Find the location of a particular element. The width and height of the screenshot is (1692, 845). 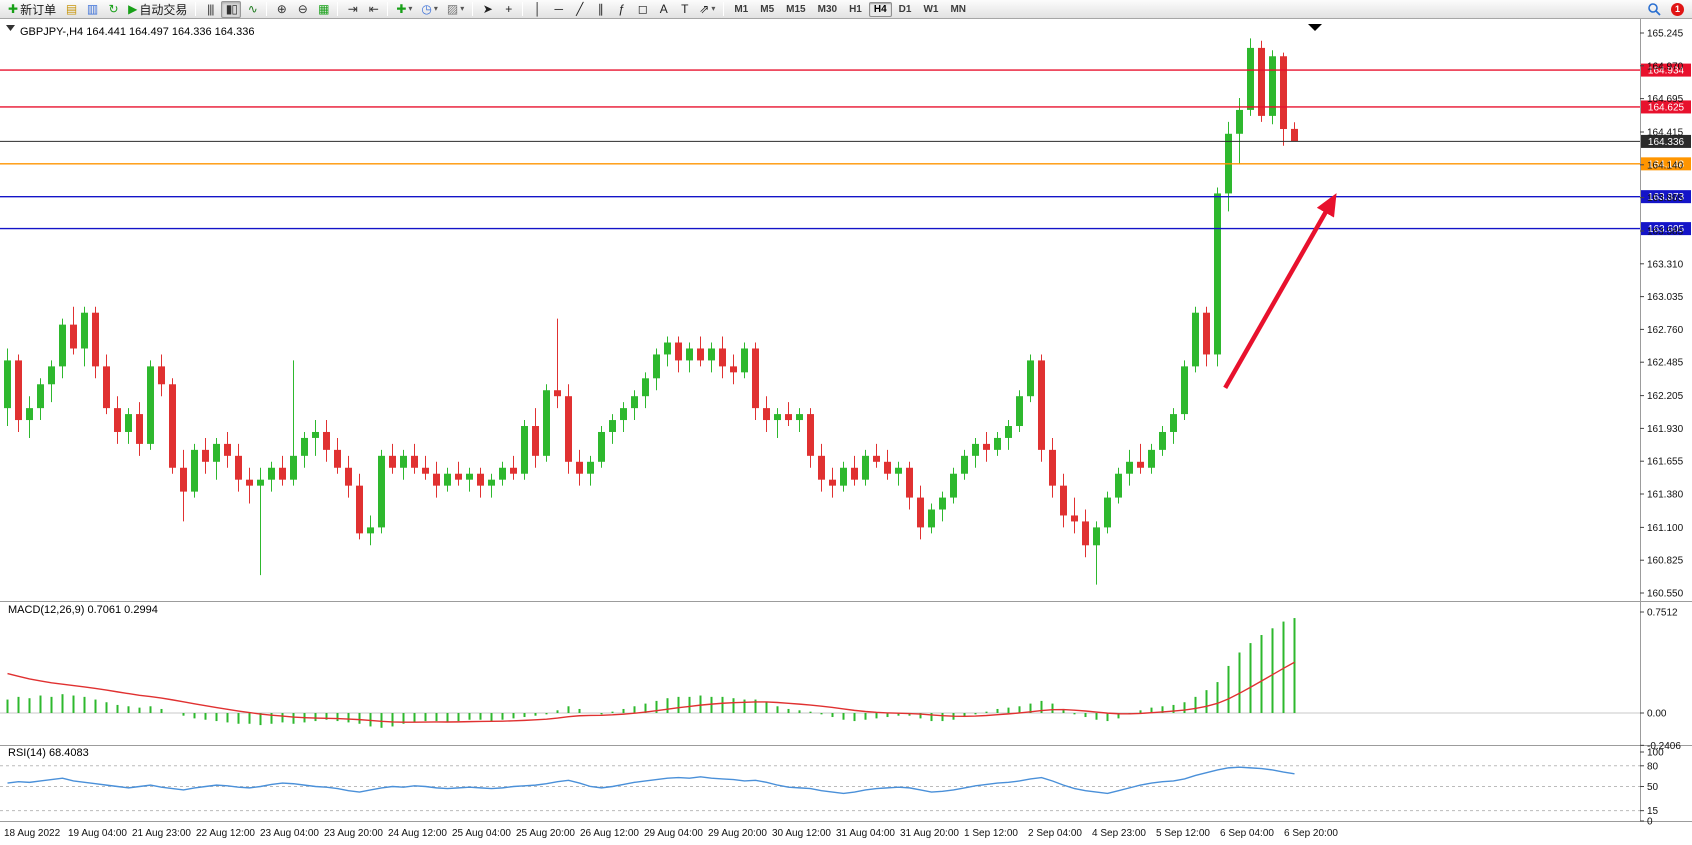

one-click-trading-arrow is located at coordinates (10, 28).